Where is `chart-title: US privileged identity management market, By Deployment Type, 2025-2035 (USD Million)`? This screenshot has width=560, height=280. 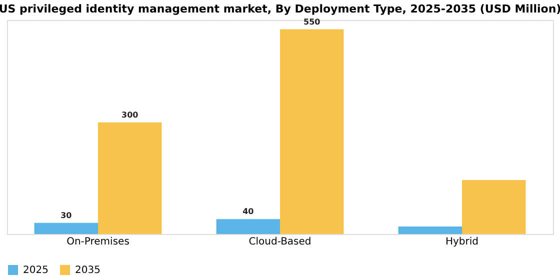
chart-title: US privileged identity management market, By Deployment Type, 2025-2035 (USD Million) is located at coordinates (280, 9).